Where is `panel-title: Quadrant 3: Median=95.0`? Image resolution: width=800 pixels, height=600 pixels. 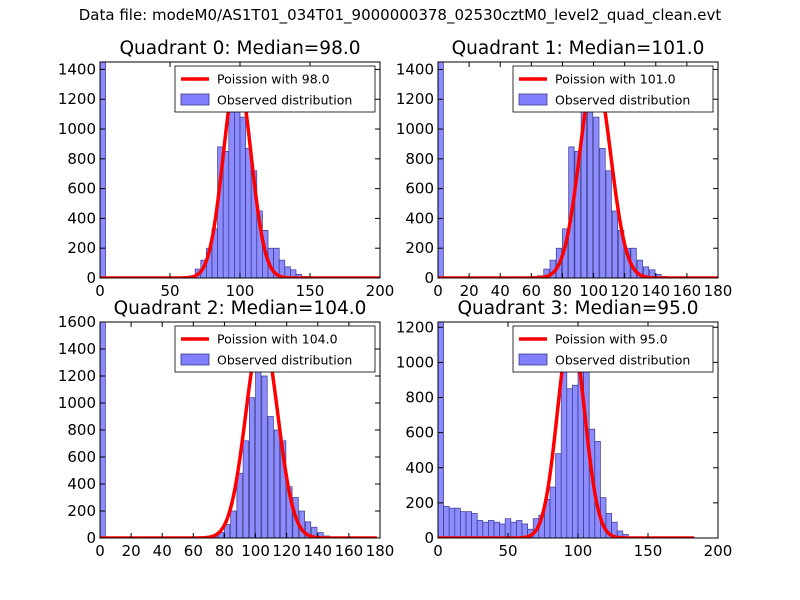 panel-title: Quadrant 3: Median=95.0 is located at coordinates (577, 308).